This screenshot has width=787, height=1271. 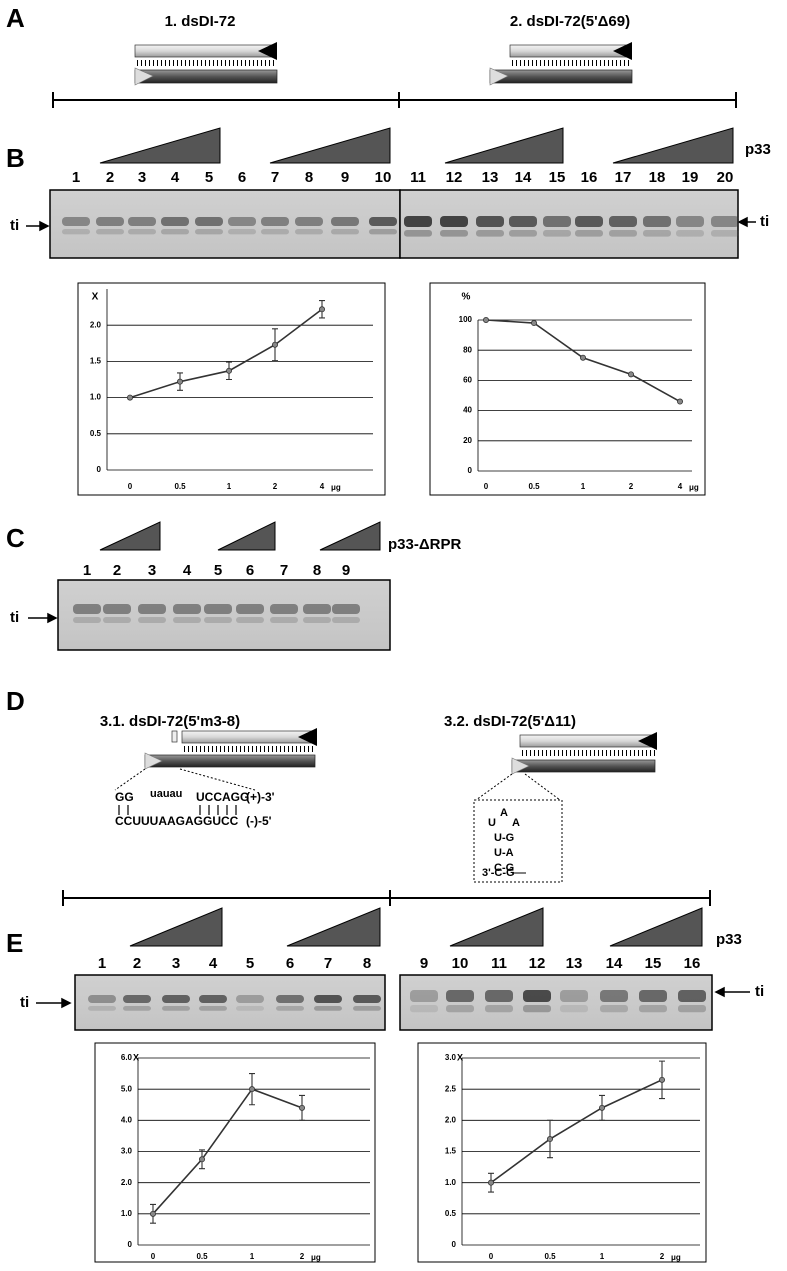 I want to click on lane-number: 9, so click(x=345, y=177).